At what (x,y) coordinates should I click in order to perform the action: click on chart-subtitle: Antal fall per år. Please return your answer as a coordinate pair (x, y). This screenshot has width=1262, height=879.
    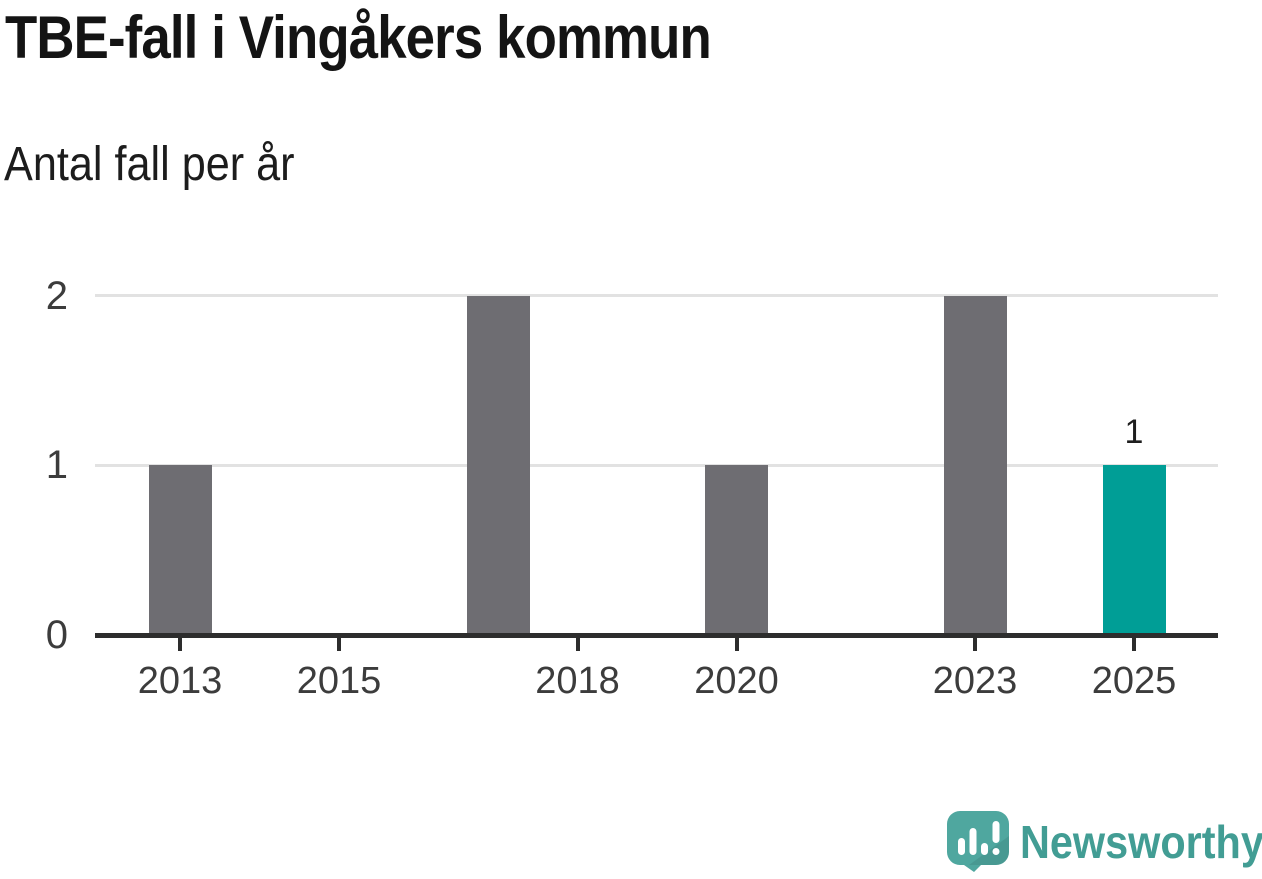
    Looking at the image, I should click on (149, 164).